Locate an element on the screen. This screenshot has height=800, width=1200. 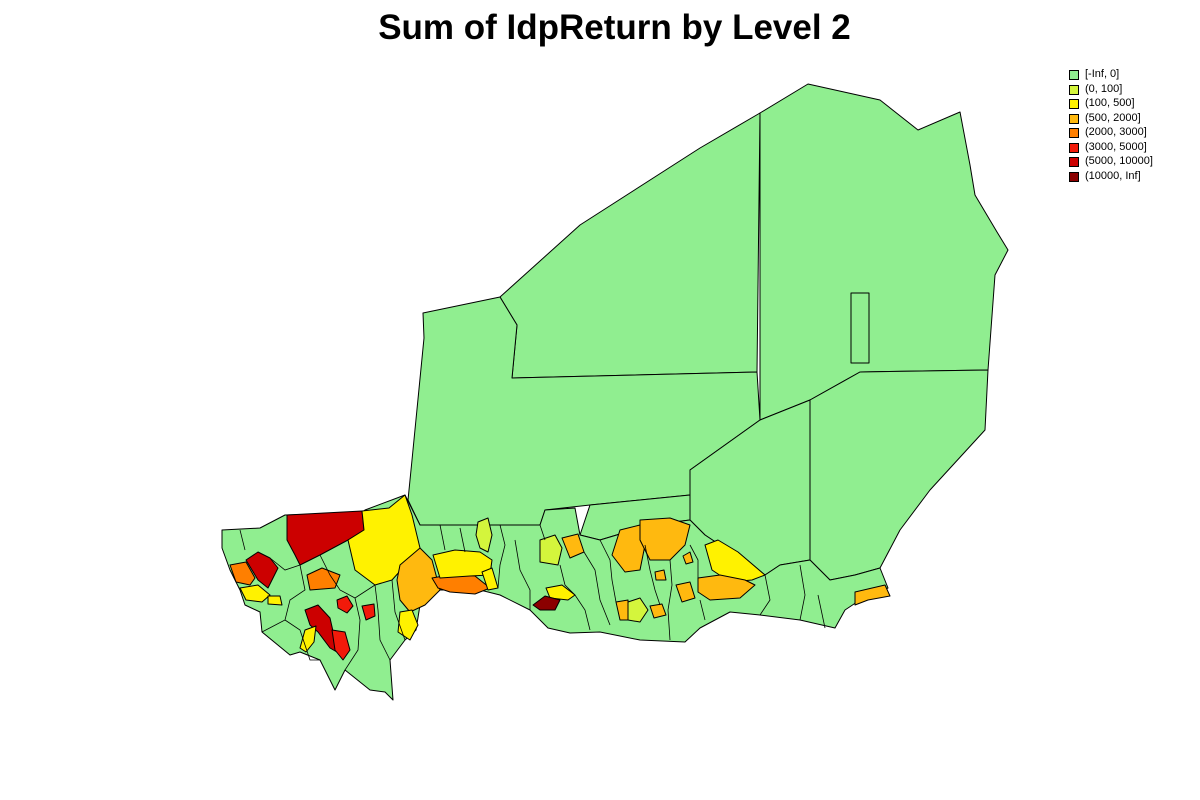
region-tahoua-north is located at coordinates (484, 535).